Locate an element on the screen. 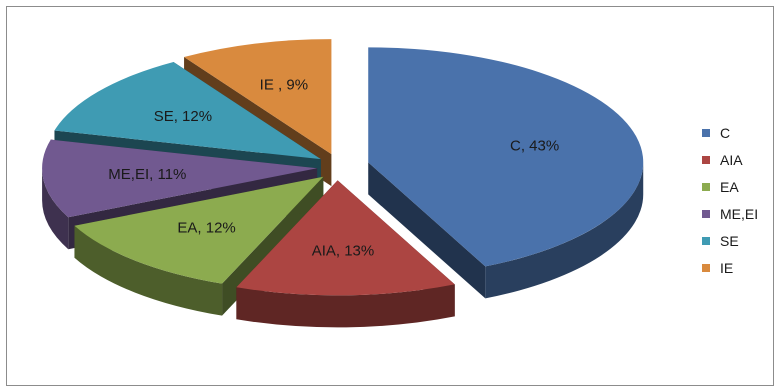  data-label-se: SE, 12% is located at coordinates (183, 116).